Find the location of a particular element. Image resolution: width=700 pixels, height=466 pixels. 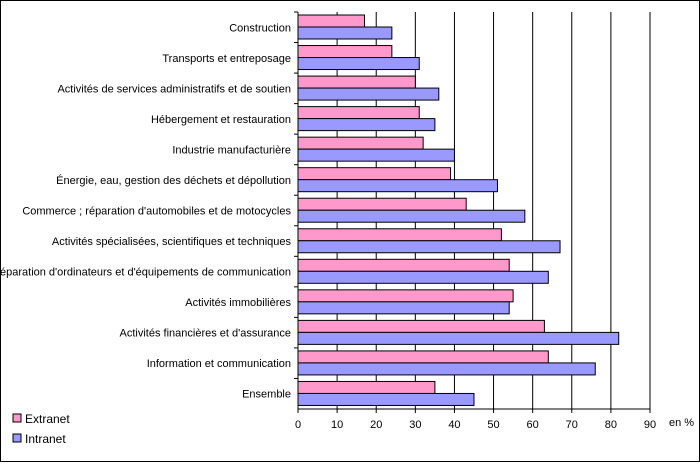

unit-label: en % is located at coordinates (681, 423).